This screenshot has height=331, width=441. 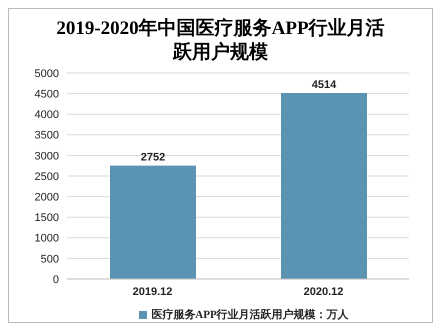 I want to click on y-tick-label: 3000, so click(x=46, y=156).